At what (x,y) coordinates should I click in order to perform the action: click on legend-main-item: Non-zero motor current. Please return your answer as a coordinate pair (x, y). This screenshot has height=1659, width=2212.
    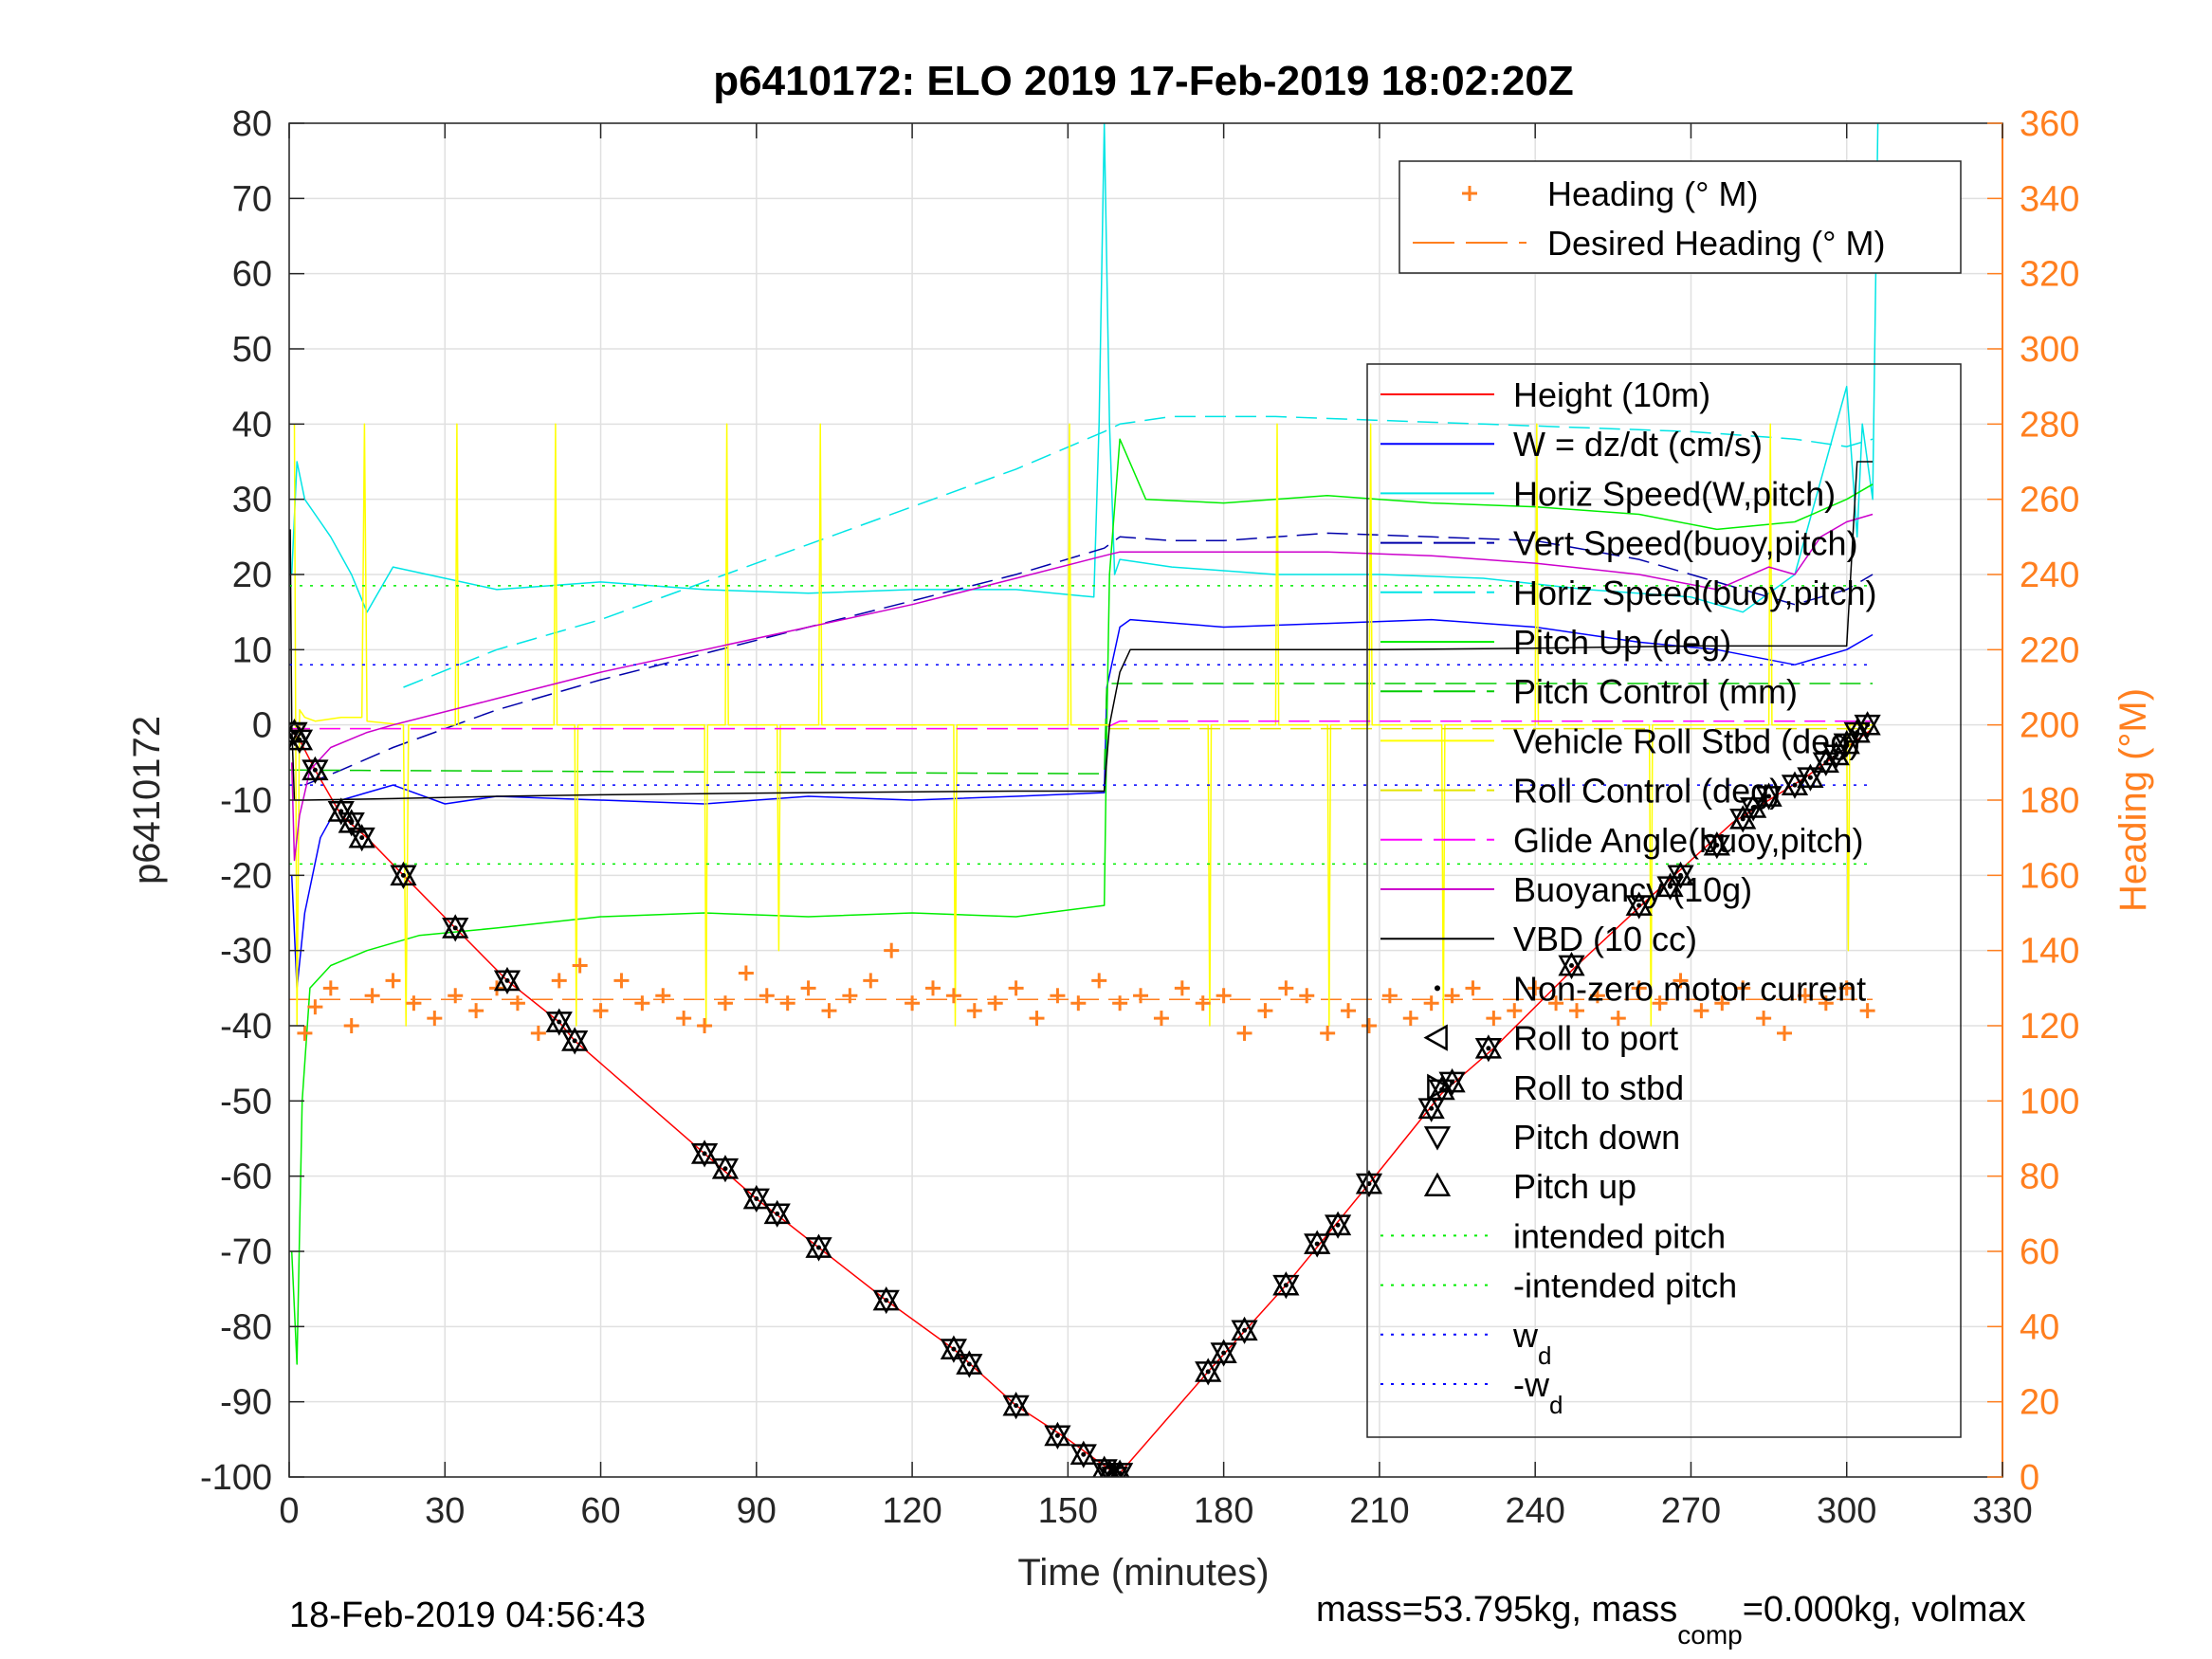
    Looking at the image, I should click on (1650, 988).